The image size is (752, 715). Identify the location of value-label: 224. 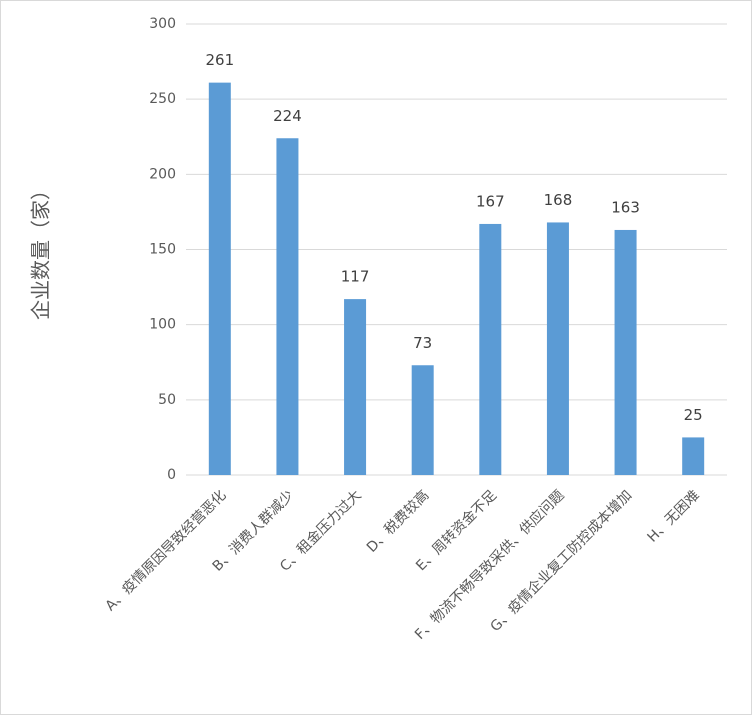
(287, 116).